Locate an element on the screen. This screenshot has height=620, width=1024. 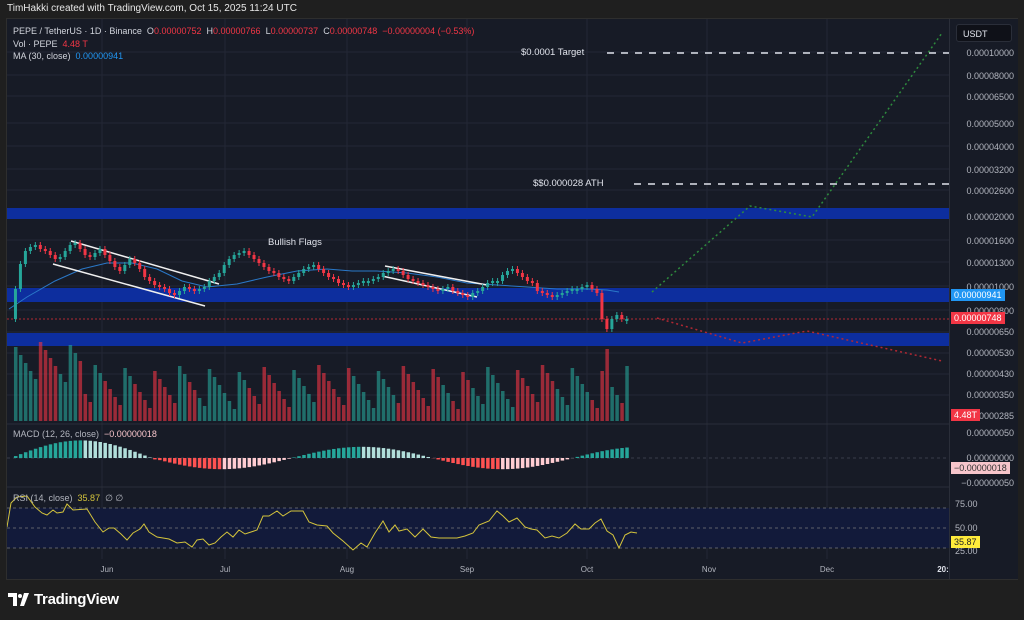
low-value: 0.00000737 is located at coordinates (294, 31).